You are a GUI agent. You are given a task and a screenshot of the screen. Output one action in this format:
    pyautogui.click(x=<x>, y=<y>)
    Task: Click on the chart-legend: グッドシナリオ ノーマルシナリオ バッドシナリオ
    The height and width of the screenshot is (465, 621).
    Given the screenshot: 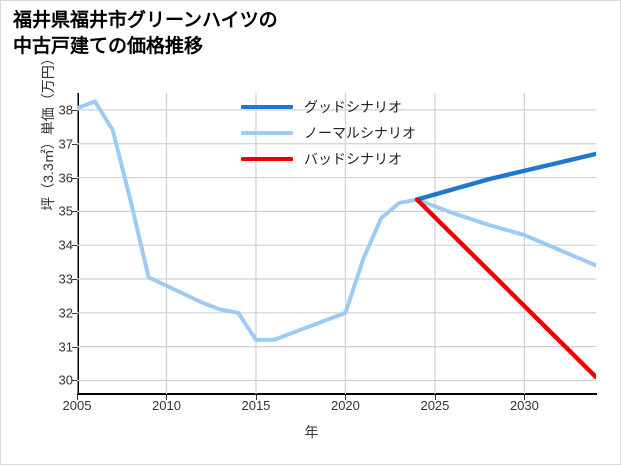 What is the action you would take?
    pyautogui.click(x=356, y=133)
    